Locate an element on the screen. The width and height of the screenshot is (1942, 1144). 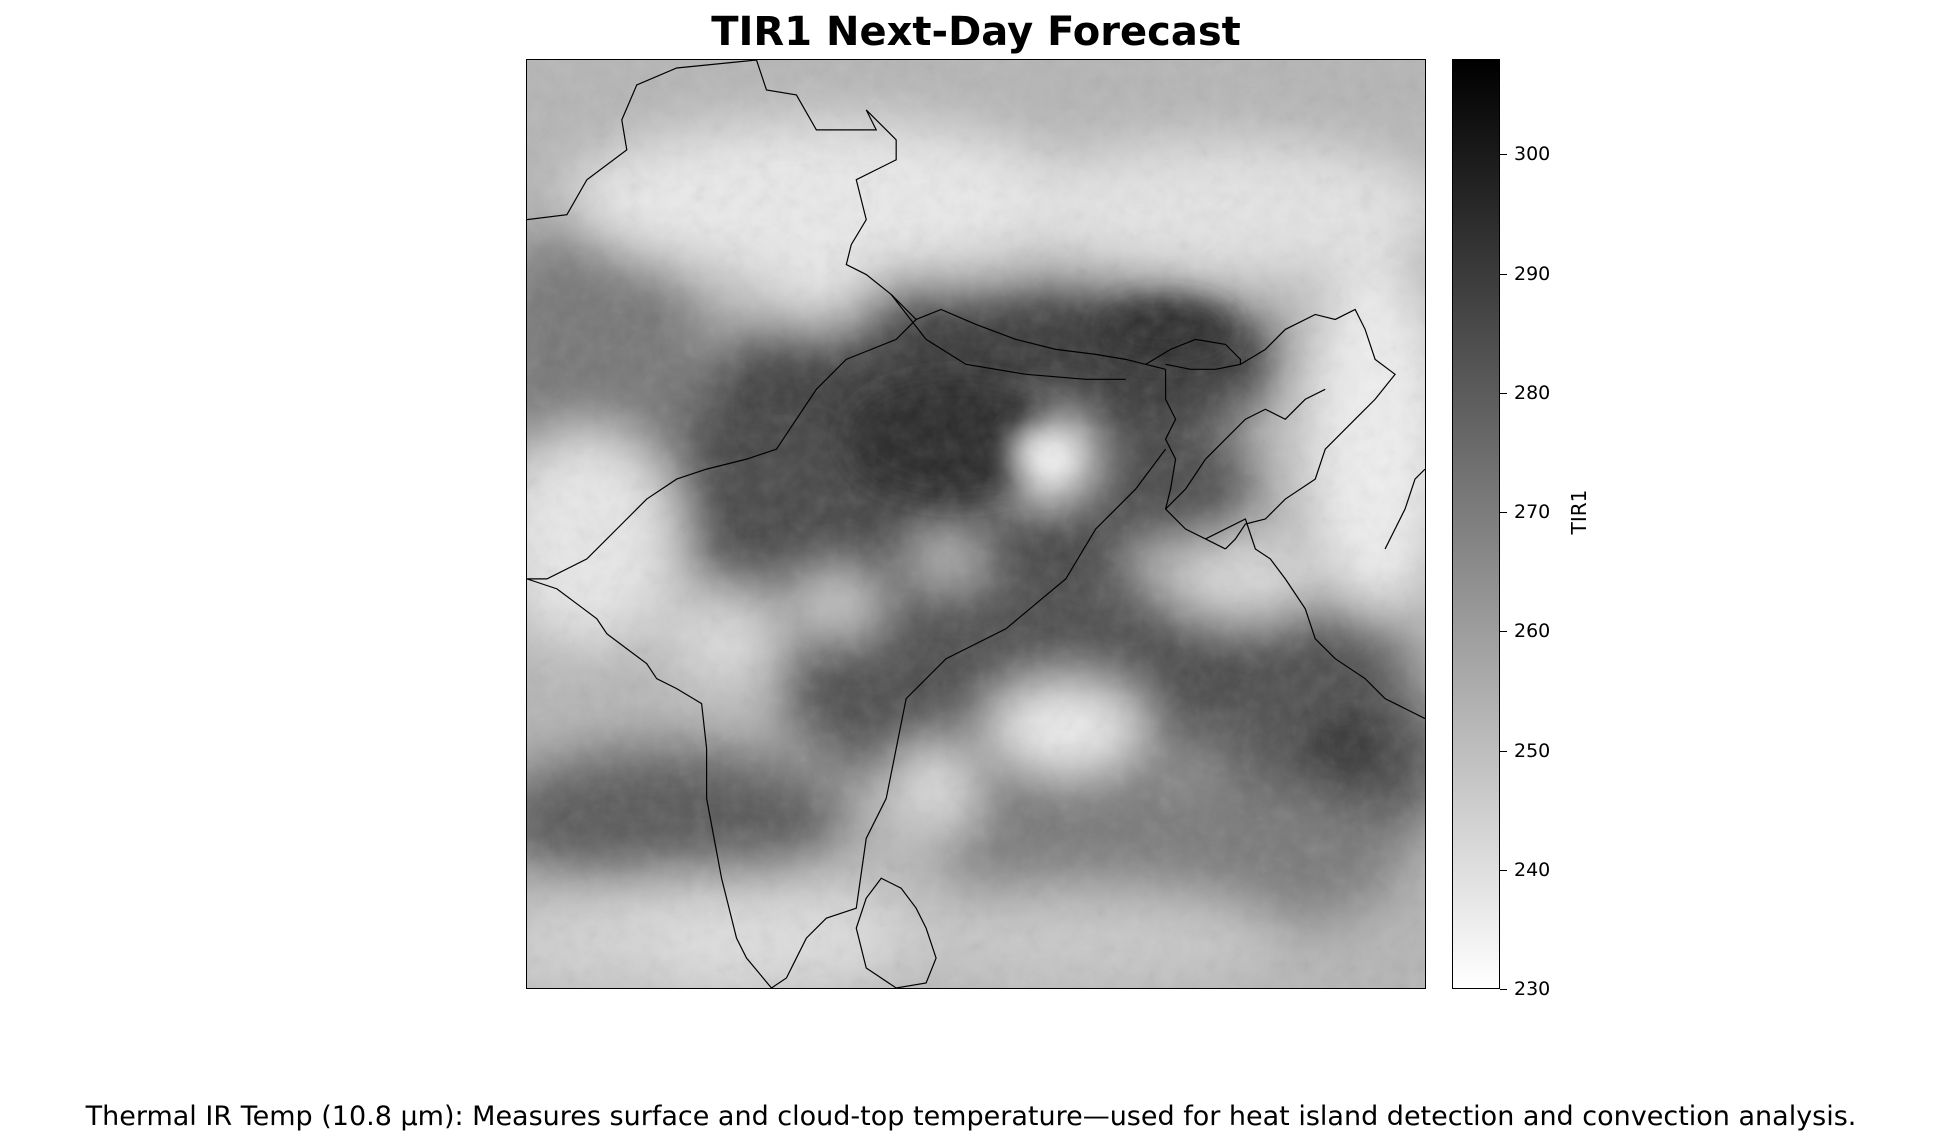
colorbar-tick-label: 260 is located at coordinates (1532, 631).